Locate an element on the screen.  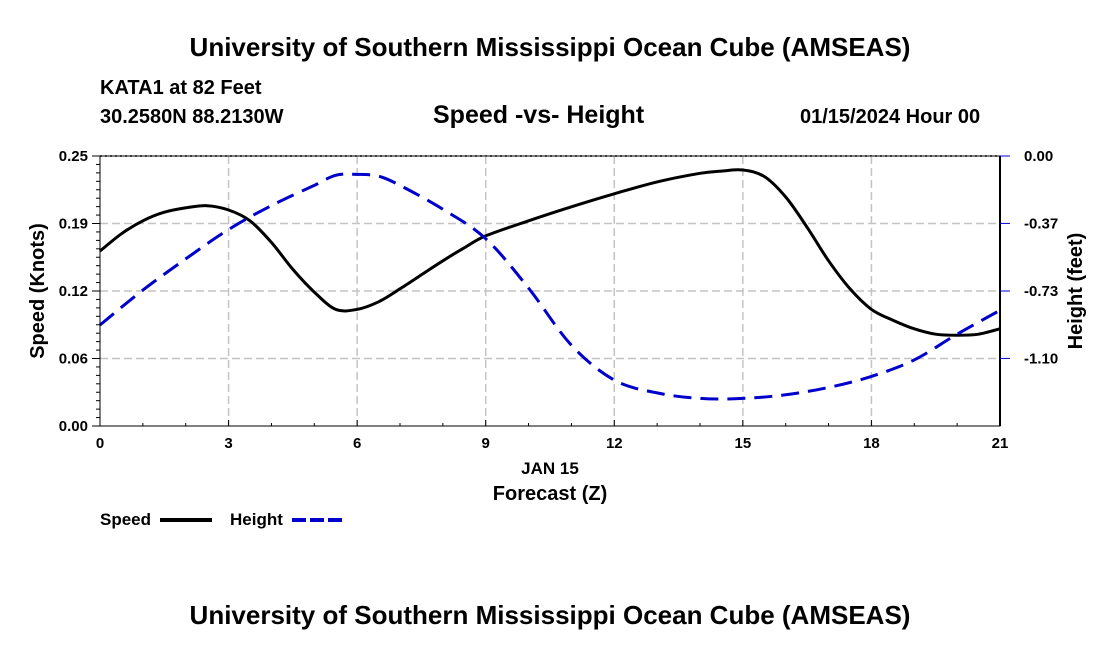
y2-tick-label: -1.10 is located at coordinates (1041, 358).